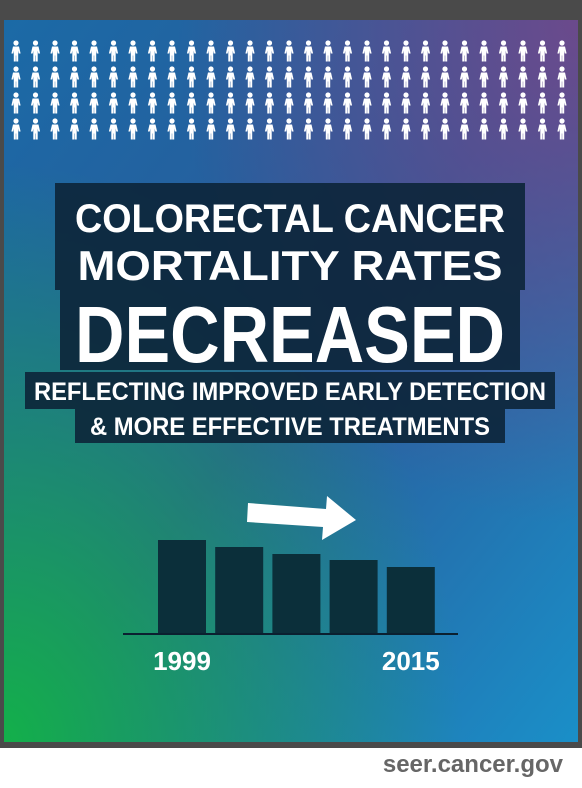 This screenshot has height=788, width=582. What do you see at coordinates (290, 265) in the screenshot?
I see `title-line: MORTALITY RATES` at bounding box center [290, 265].